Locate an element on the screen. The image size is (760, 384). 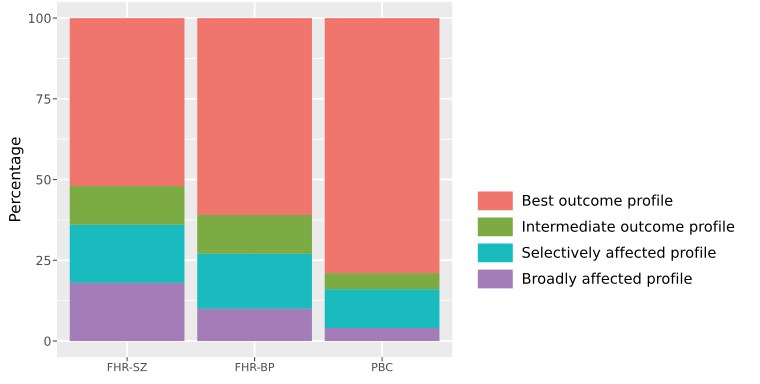
y-tick-label: 100 is located at coordinates (39, 18).